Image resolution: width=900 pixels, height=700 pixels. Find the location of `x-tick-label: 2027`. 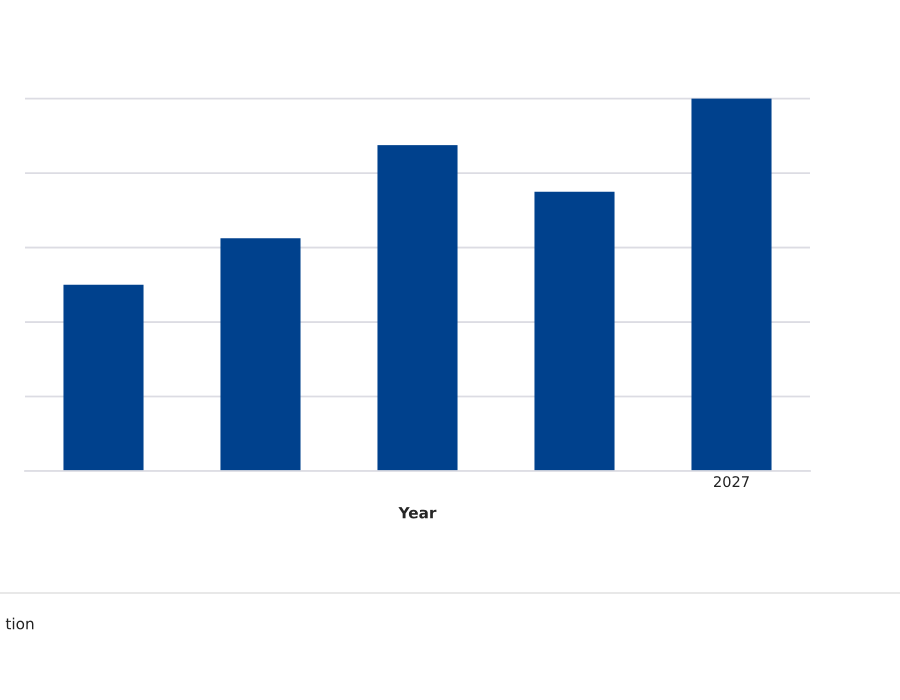

x-tick-label: 2027 is located at coordinates (731, 482).